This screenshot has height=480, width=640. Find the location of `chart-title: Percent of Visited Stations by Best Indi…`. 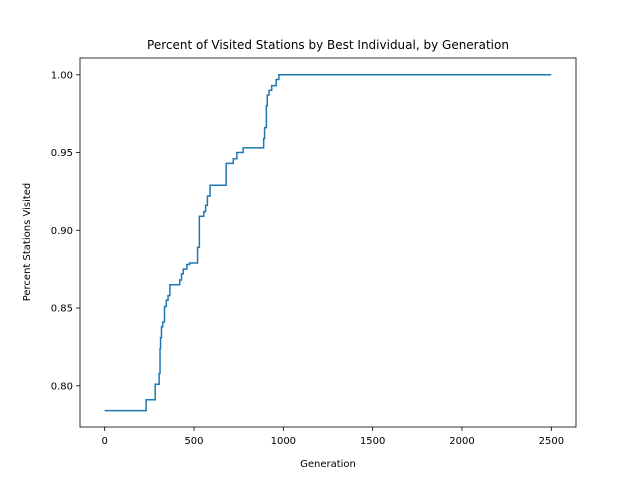

chart-title: Percent of Visited Stations by Best Indi… is located at coordinates (328, 45).